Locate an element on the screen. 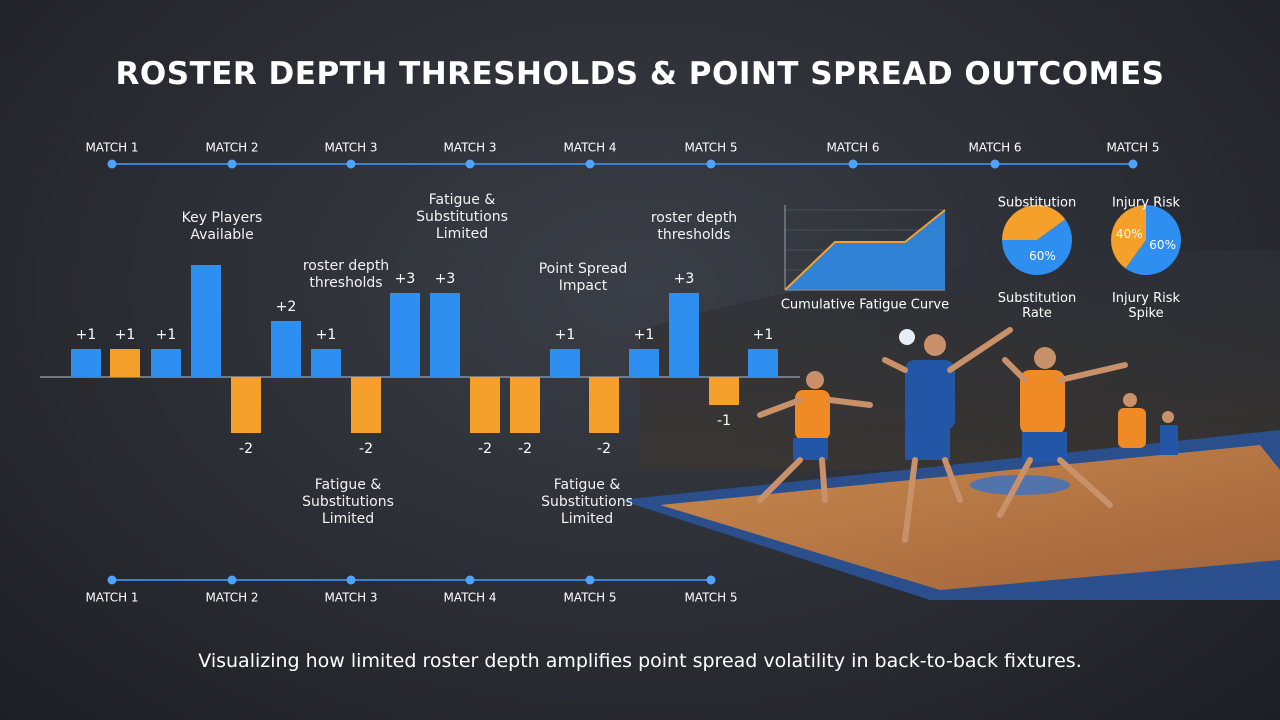  court-circle is located at coordinates (1020, 485).